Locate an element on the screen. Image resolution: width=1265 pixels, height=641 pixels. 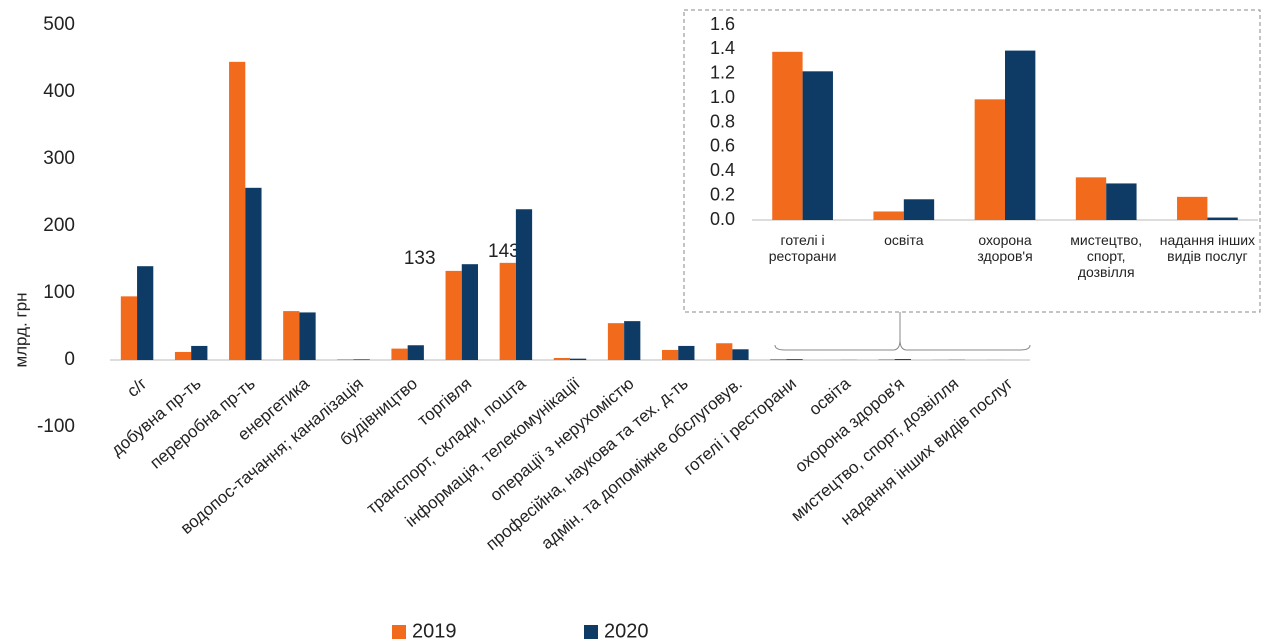
y-tick-label: 1.6 is located at coordinates (722, 24).